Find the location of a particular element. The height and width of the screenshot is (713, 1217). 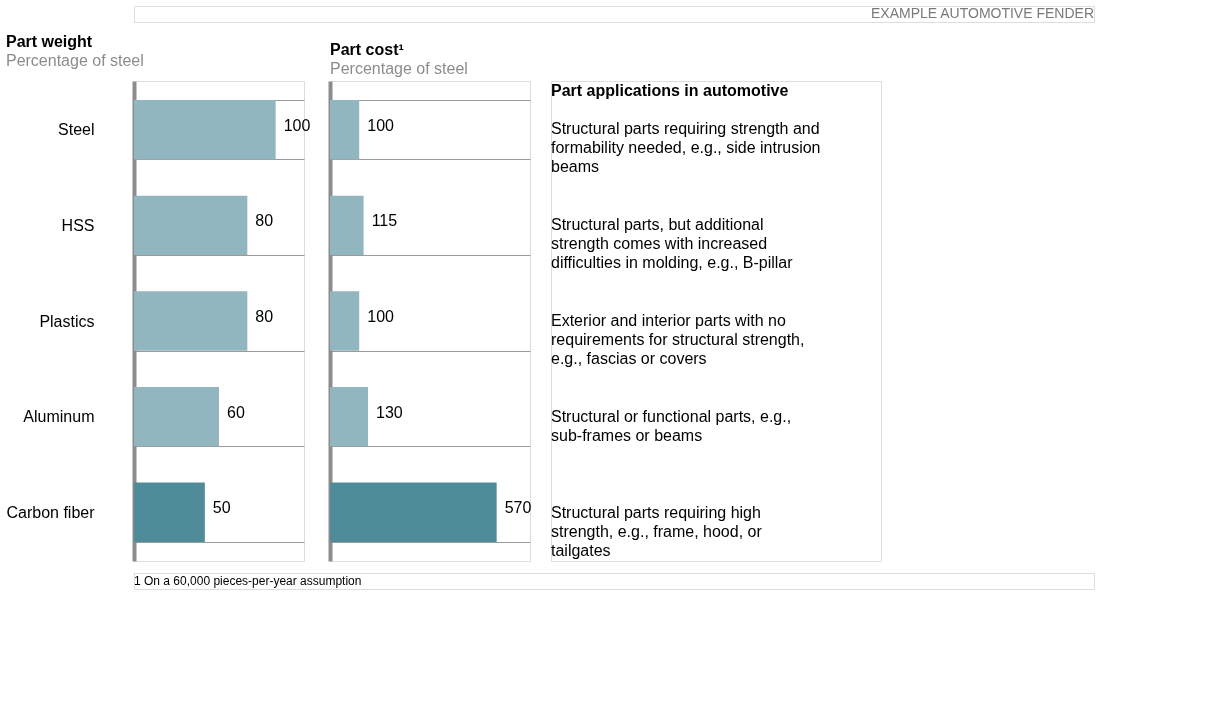

data-label: 115 is located at coordinates (384, 221).